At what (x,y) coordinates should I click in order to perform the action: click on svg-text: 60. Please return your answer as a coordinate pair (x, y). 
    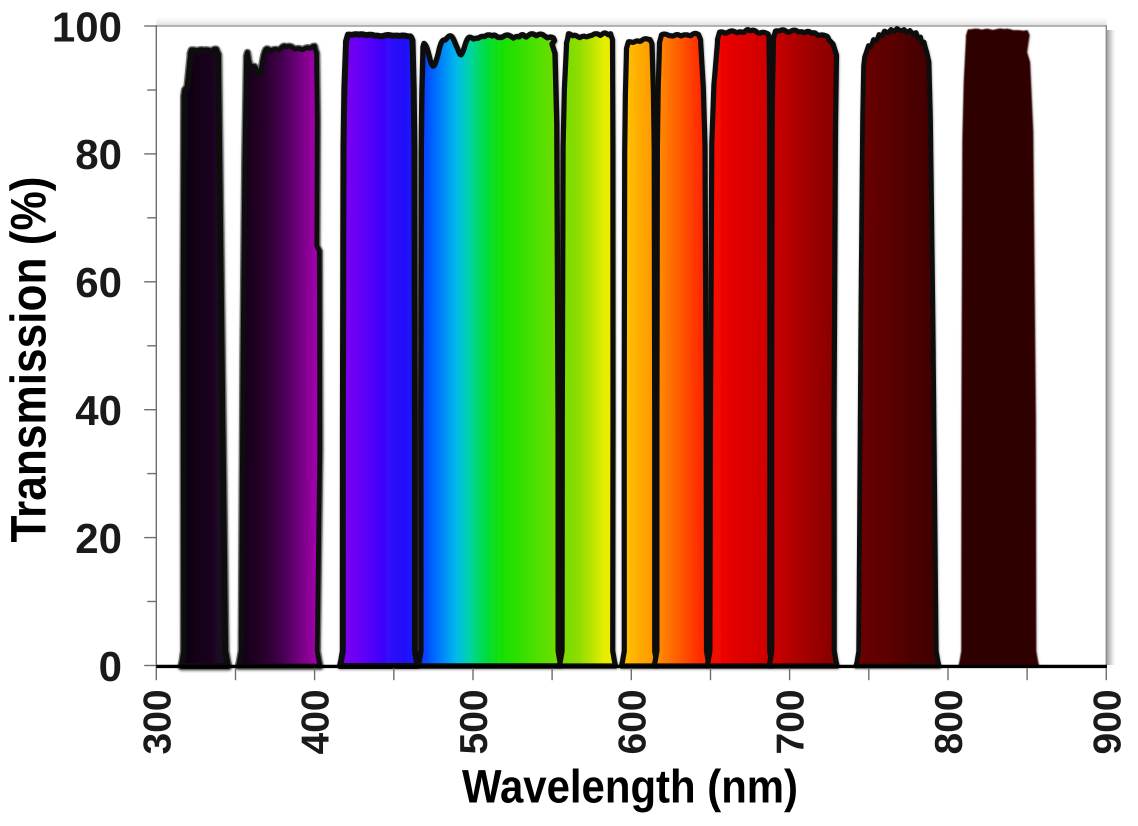
    Looking at the image, I should click on (98, 282).